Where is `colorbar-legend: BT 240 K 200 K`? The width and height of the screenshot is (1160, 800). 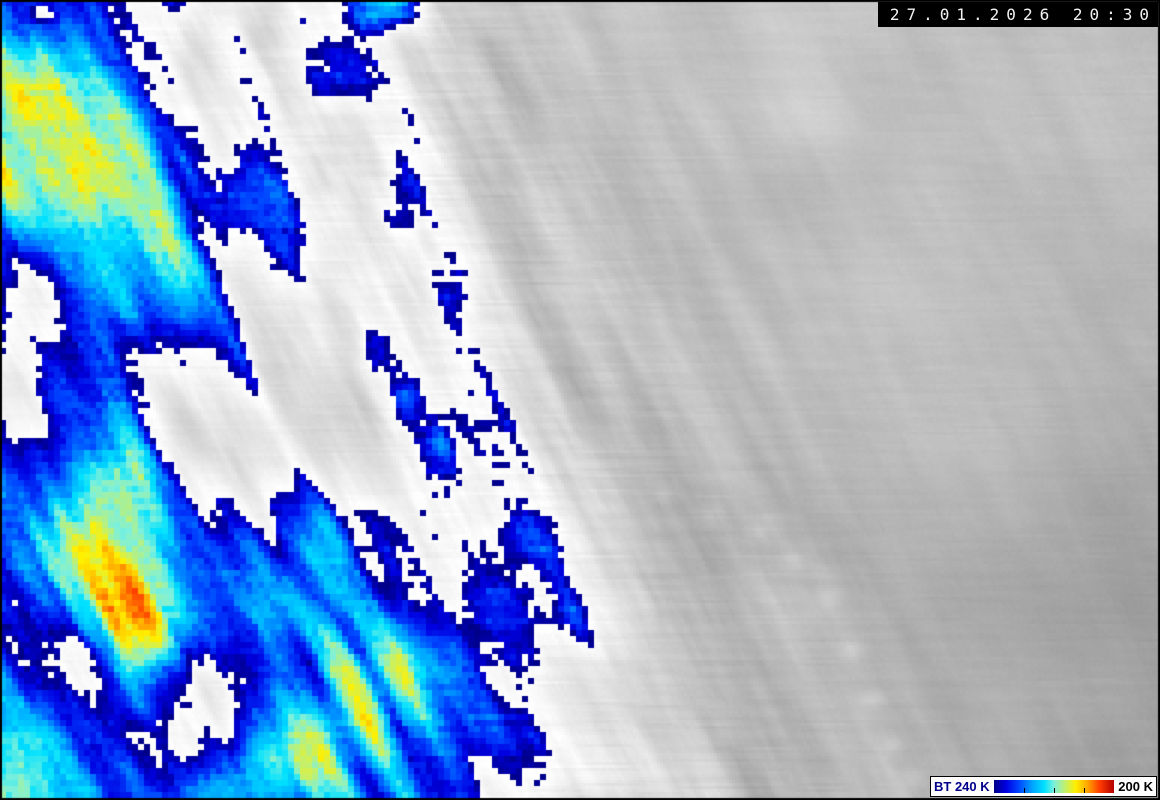
colorbar-legend: BT 240 K 200 K is located at coordinates (1043, 786).